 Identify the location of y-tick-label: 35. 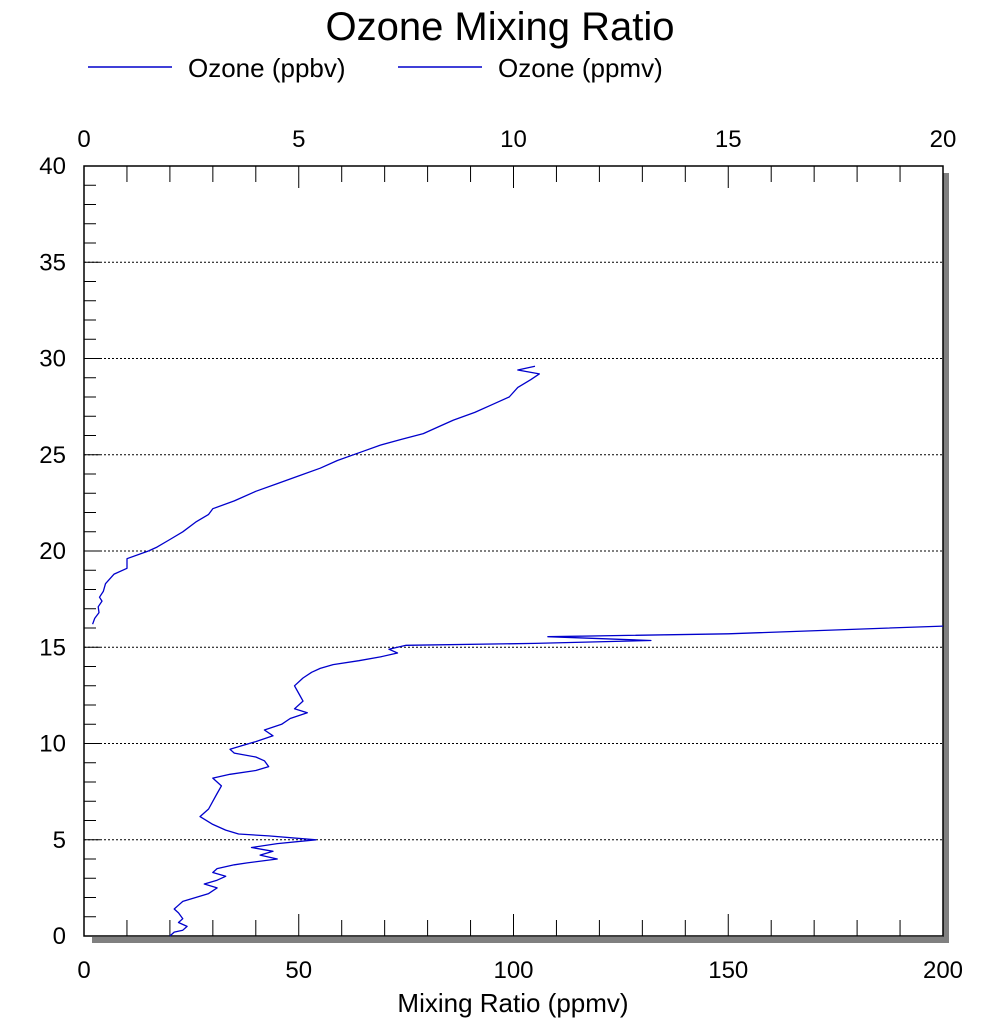
(52, 262).